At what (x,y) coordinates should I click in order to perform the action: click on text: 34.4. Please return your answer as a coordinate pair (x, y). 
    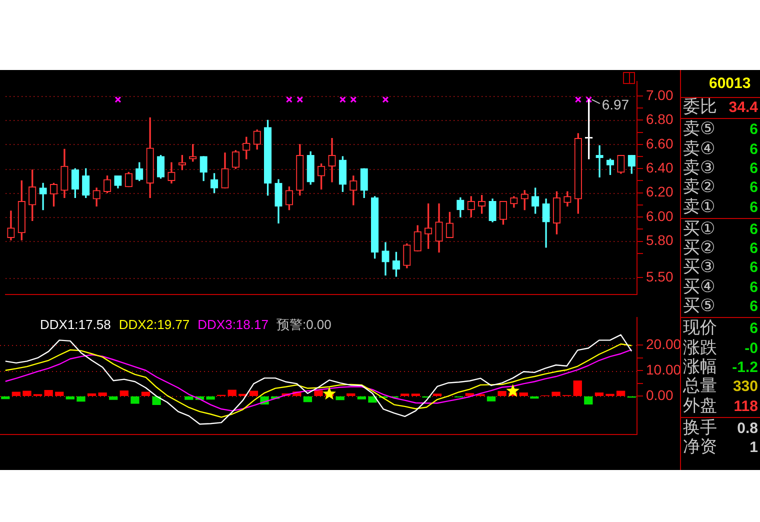
    Looking at the image, I should click on (743, 107).